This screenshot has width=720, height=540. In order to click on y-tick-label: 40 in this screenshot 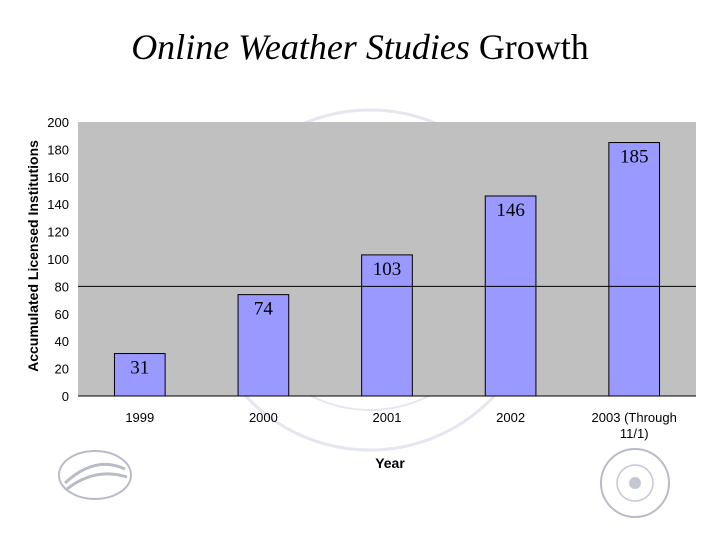, I will do `click(62, 341)`.